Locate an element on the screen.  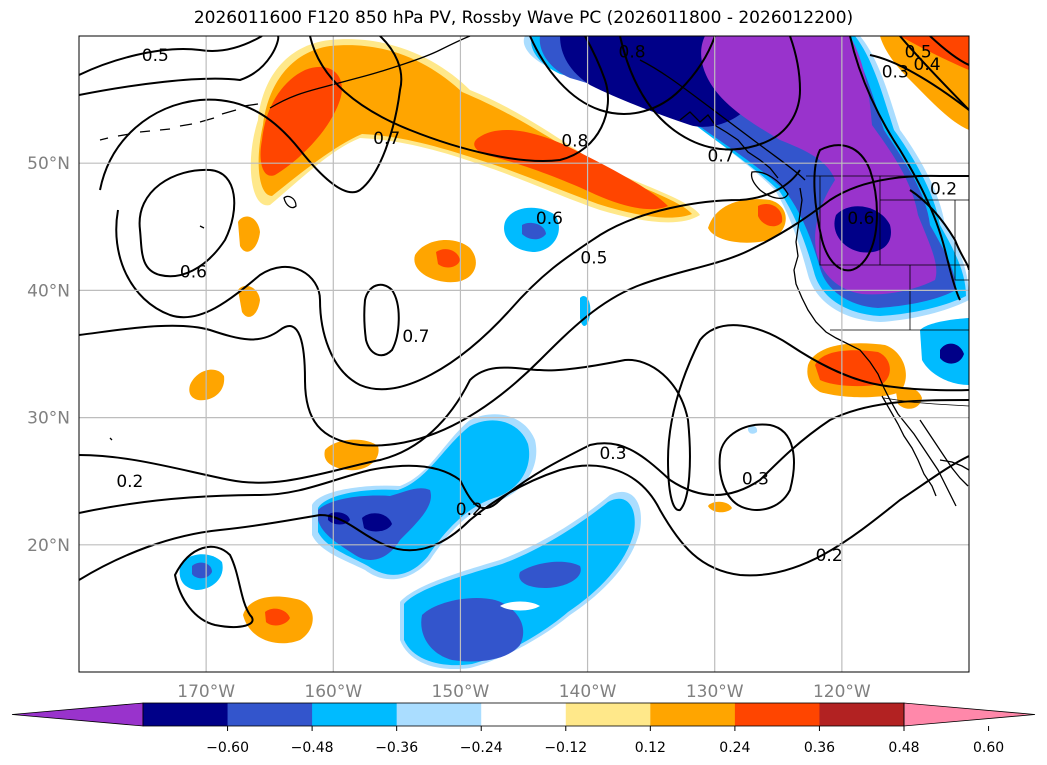
colorbar-tick-label: 0.24 is located at coordinates (734, 748).